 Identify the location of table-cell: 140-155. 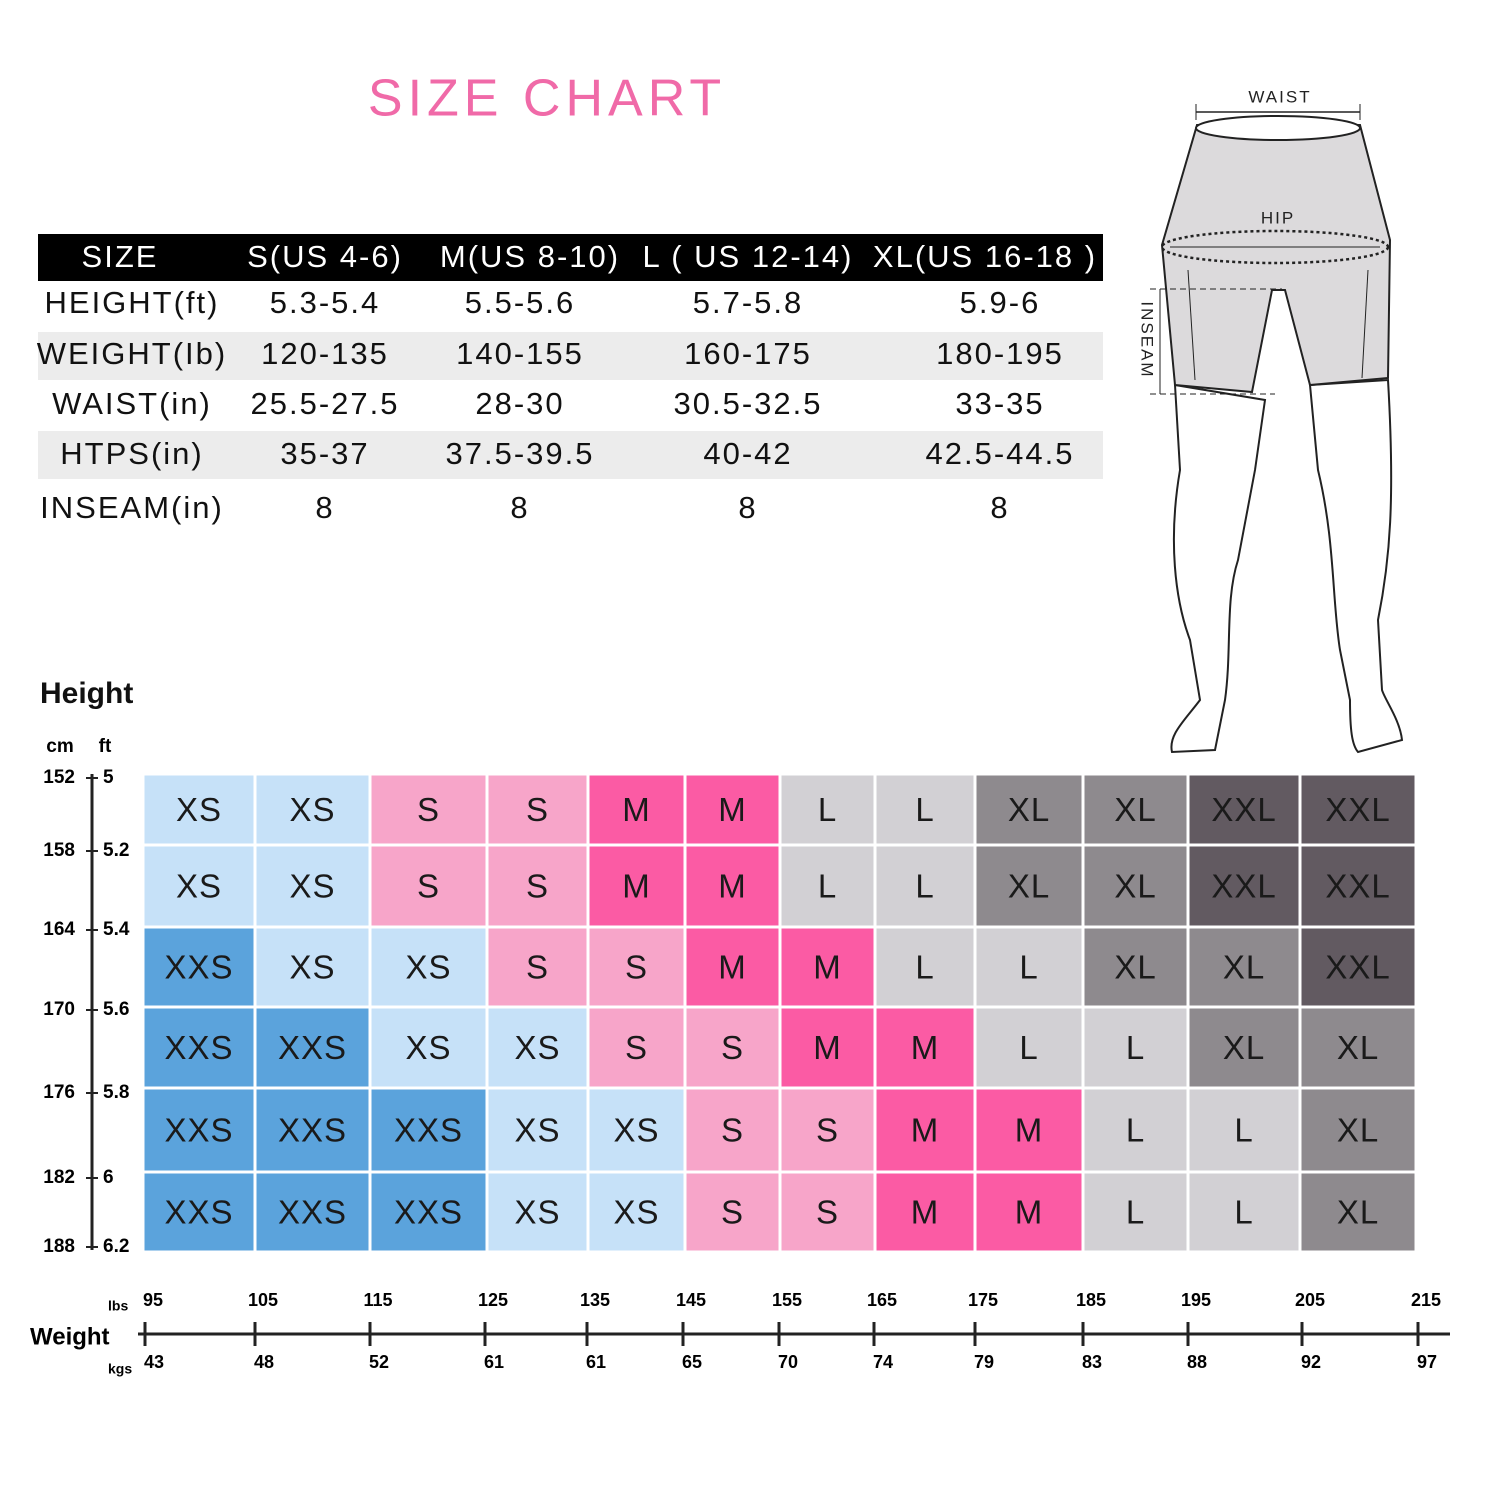
(520, 353).